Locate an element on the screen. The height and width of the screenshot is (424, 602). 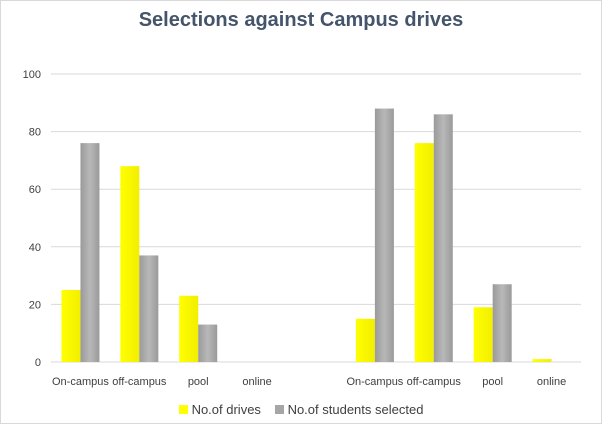
legend-swatch-drives is located at coordinates (183, 409).